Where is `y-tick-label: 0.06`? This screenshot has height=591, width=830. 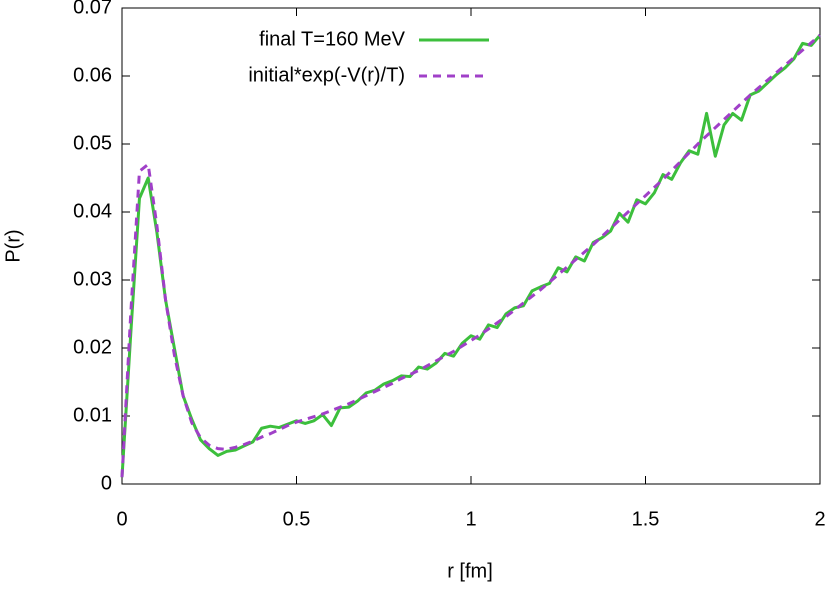
y-tick-label: 0.06 is located at coordinates (92, 75).